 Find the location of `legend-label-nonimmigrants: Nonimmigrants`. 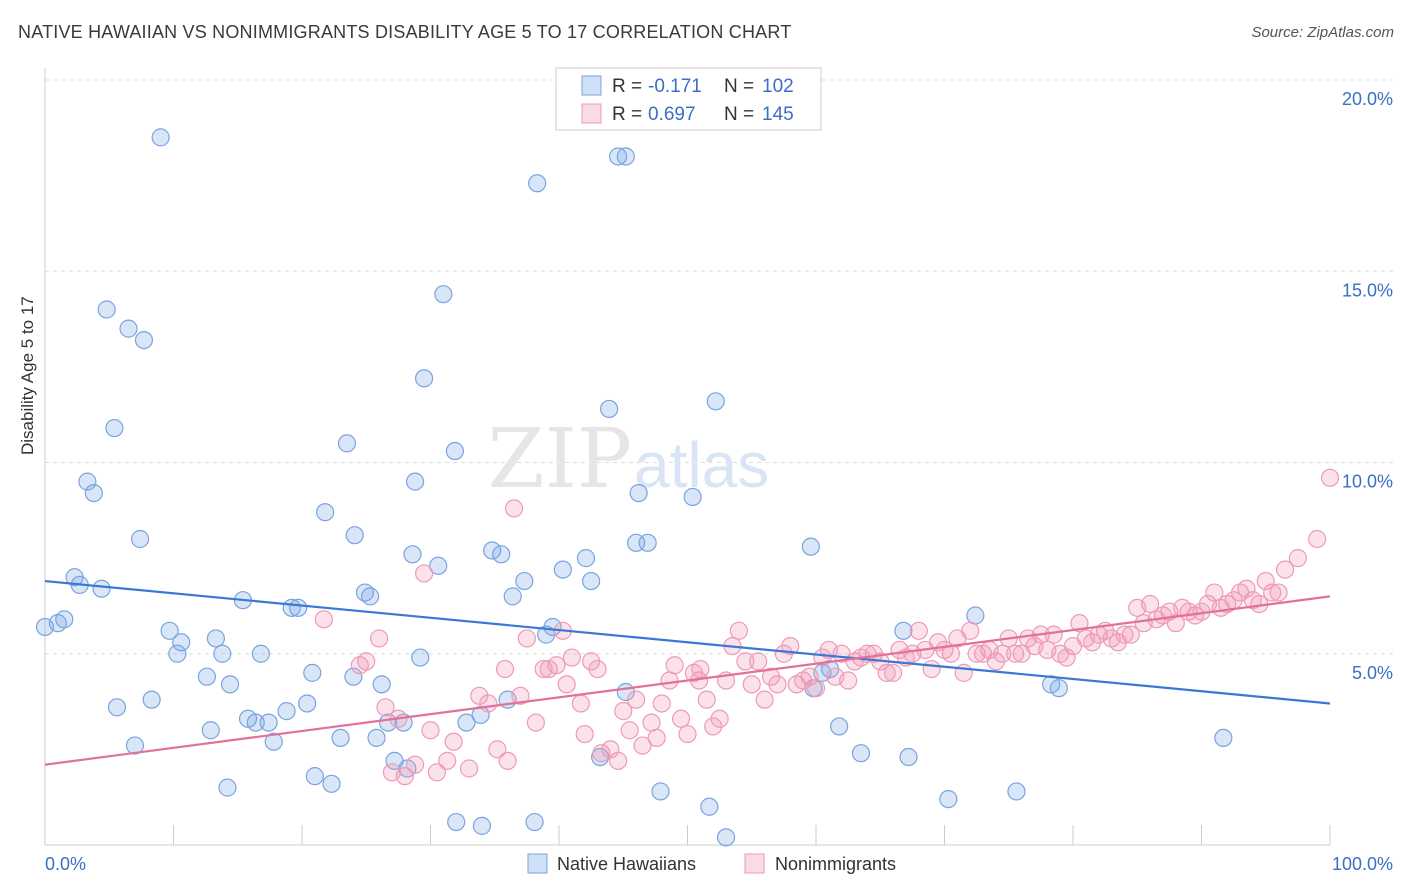

legend-label-nonimmigrants: Nonimmigrants is located at coordinates (835, 864).